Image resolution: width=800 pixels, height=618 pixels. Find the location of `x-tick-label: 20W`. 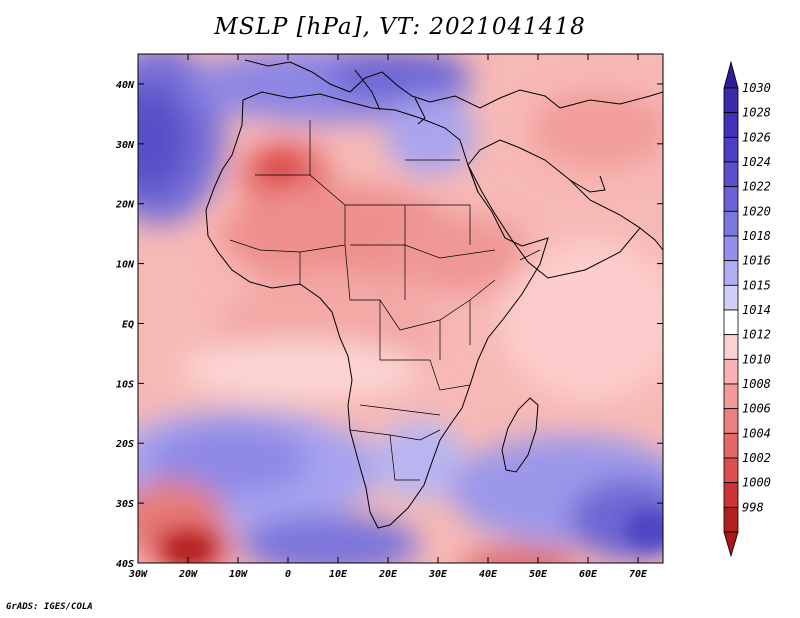

x-tick-label: 20W is located at coordinates (188, 574).